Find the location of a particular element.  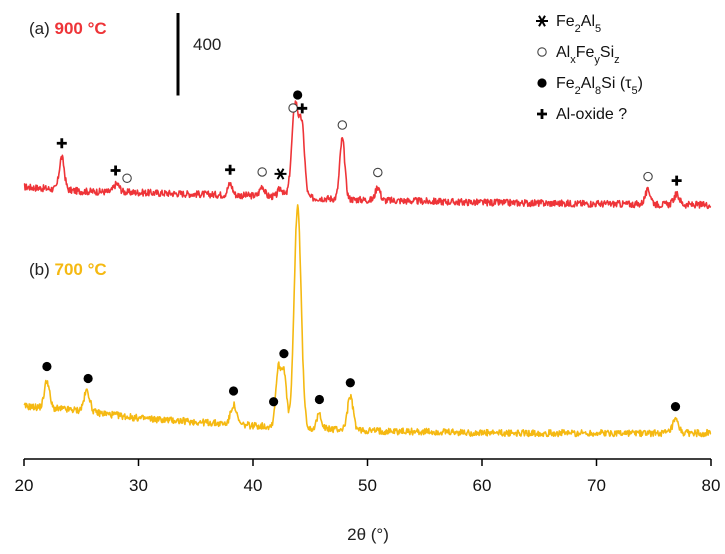

x-tick-label: 60 is located at coordinates (482, 485).